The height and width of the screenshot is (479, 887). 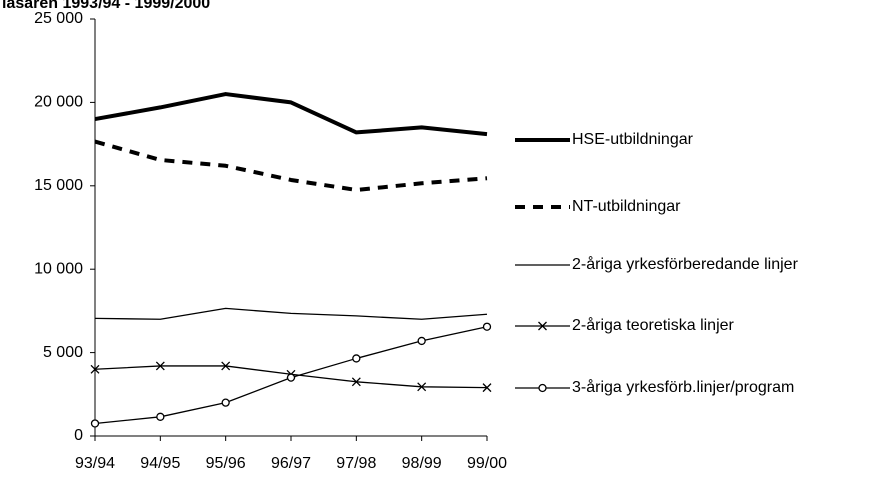 I want to click on x-tick-label: 98/99, so click(x=422, y=463).